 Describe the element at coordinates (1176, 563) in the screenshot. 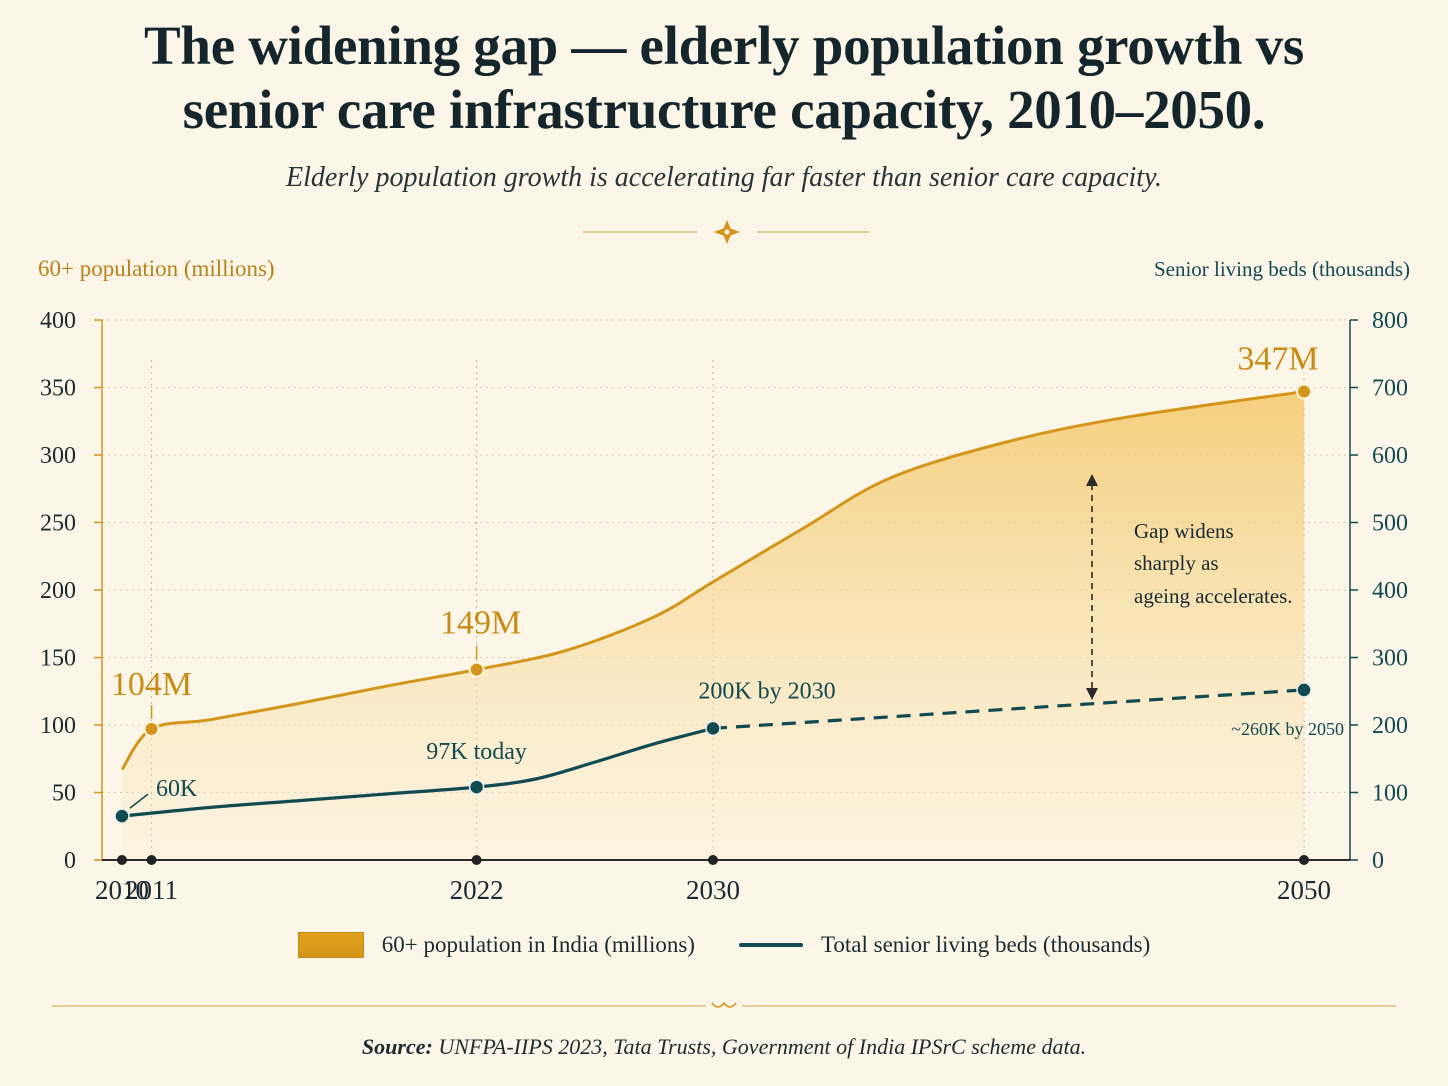

I see `gap-annotation-line-2: sharply as` at that location.